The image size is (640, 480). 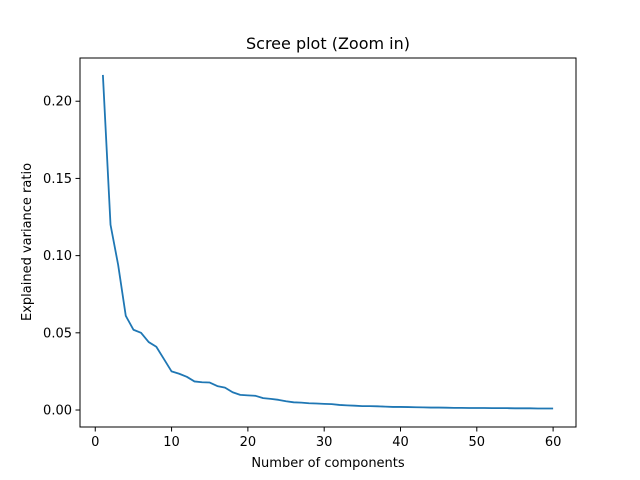 I want to click on x-axis-label: Number of components, so click(x=328, y=463).